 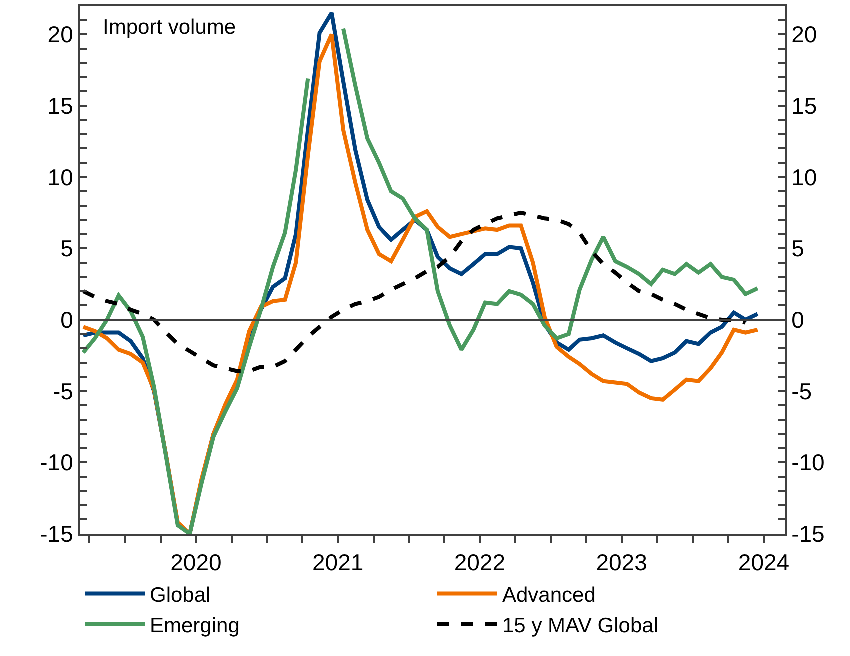 What do you see at coordinates (57, 463) in the screenshot?
I see `y-tick-label: -10` at bounding box center [57, 463].